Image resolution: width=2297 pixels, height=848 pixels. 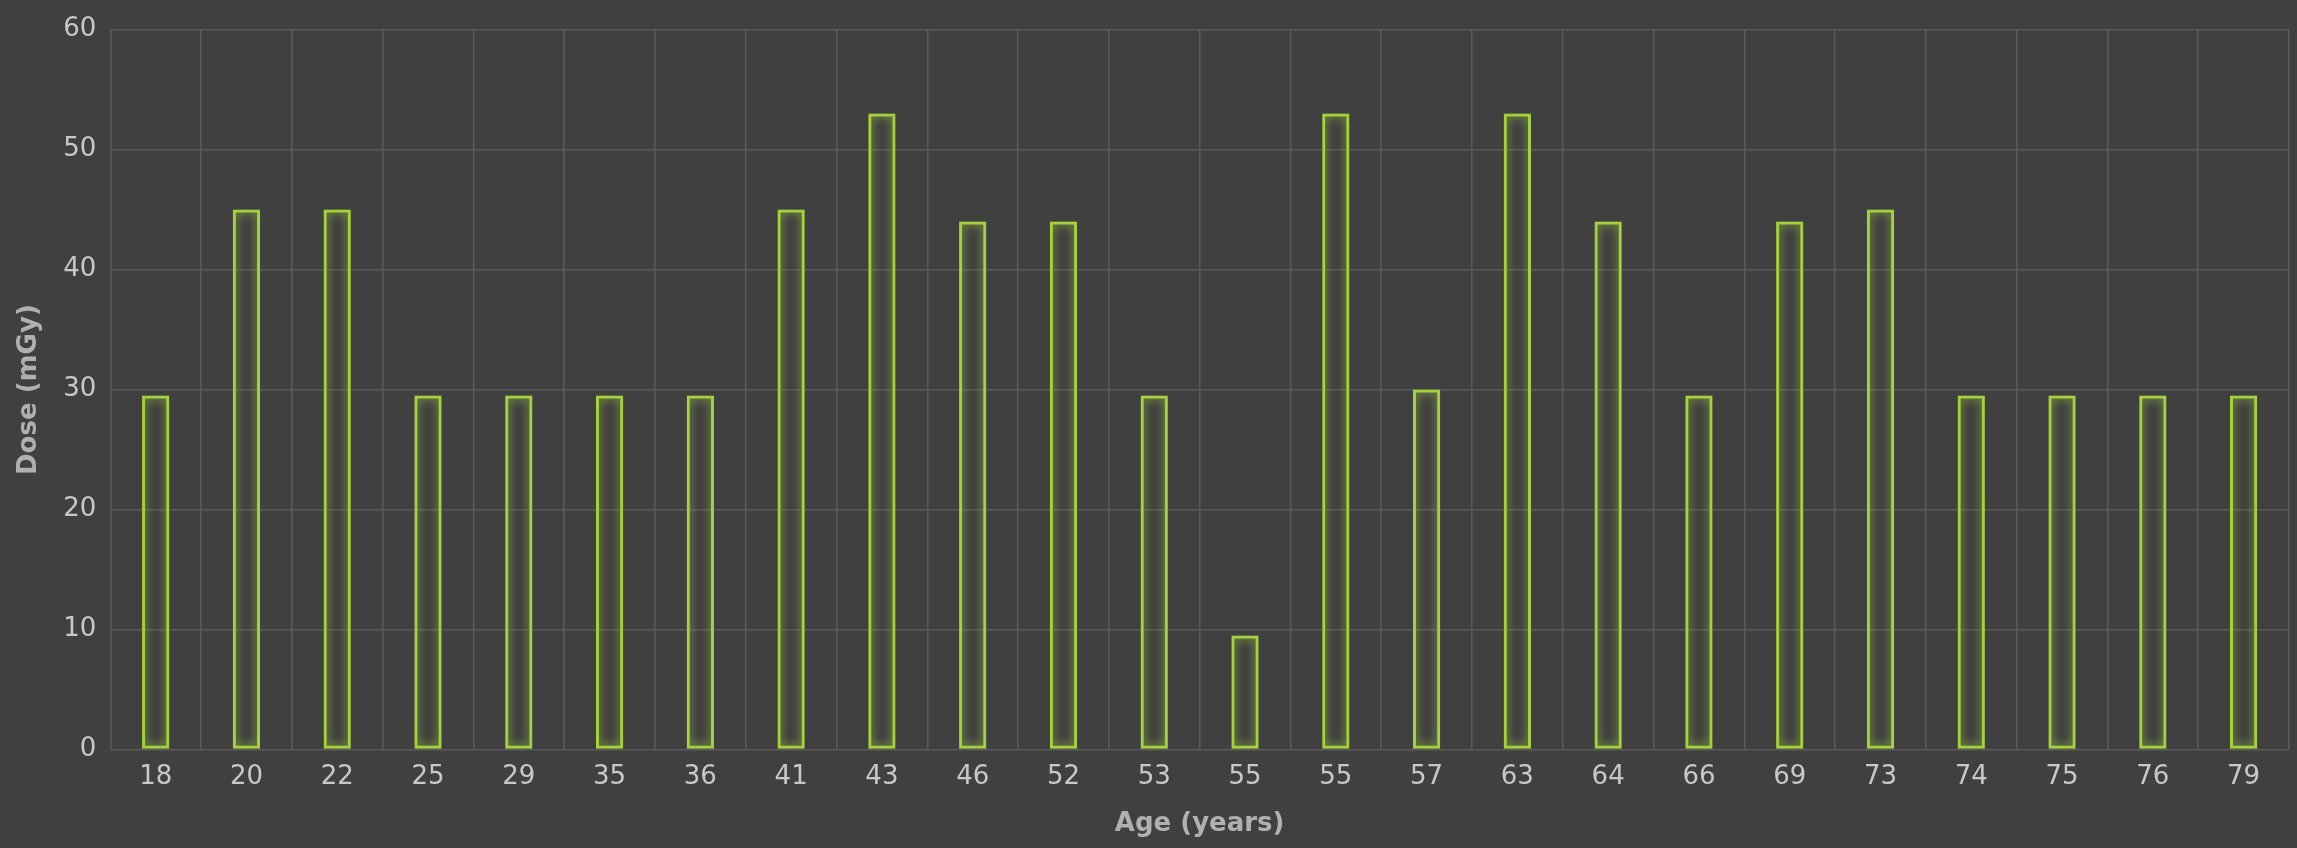 I want to click on x-tick-label: 46, so click(x=973, y=774).